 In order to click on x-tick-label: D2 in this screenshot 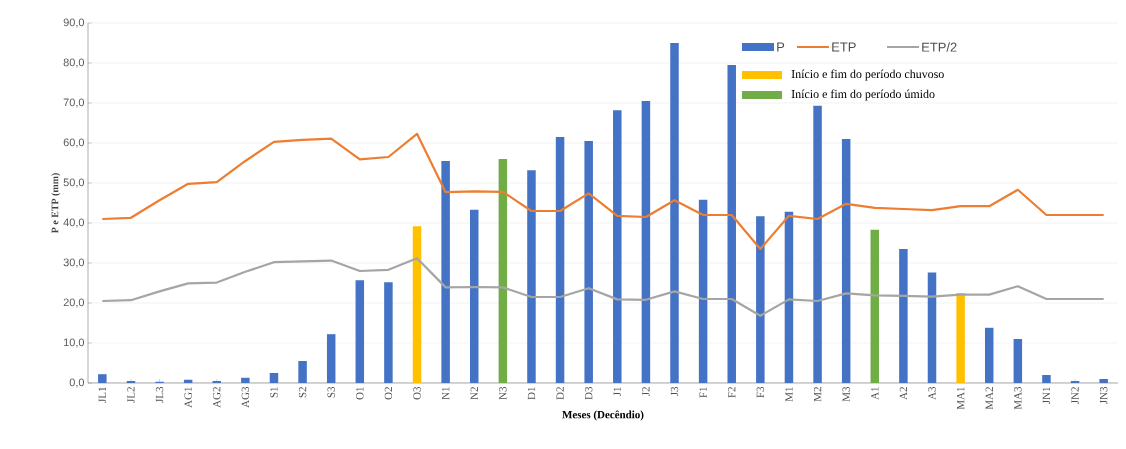, I will do `click(560, 393)`.